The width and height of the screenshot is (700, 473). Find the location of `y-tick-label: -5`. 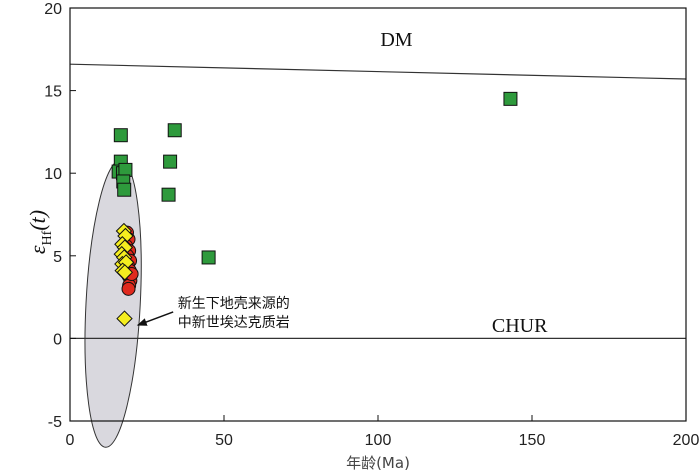

y-tick-label: -5 is located at coordinates (55, 422).